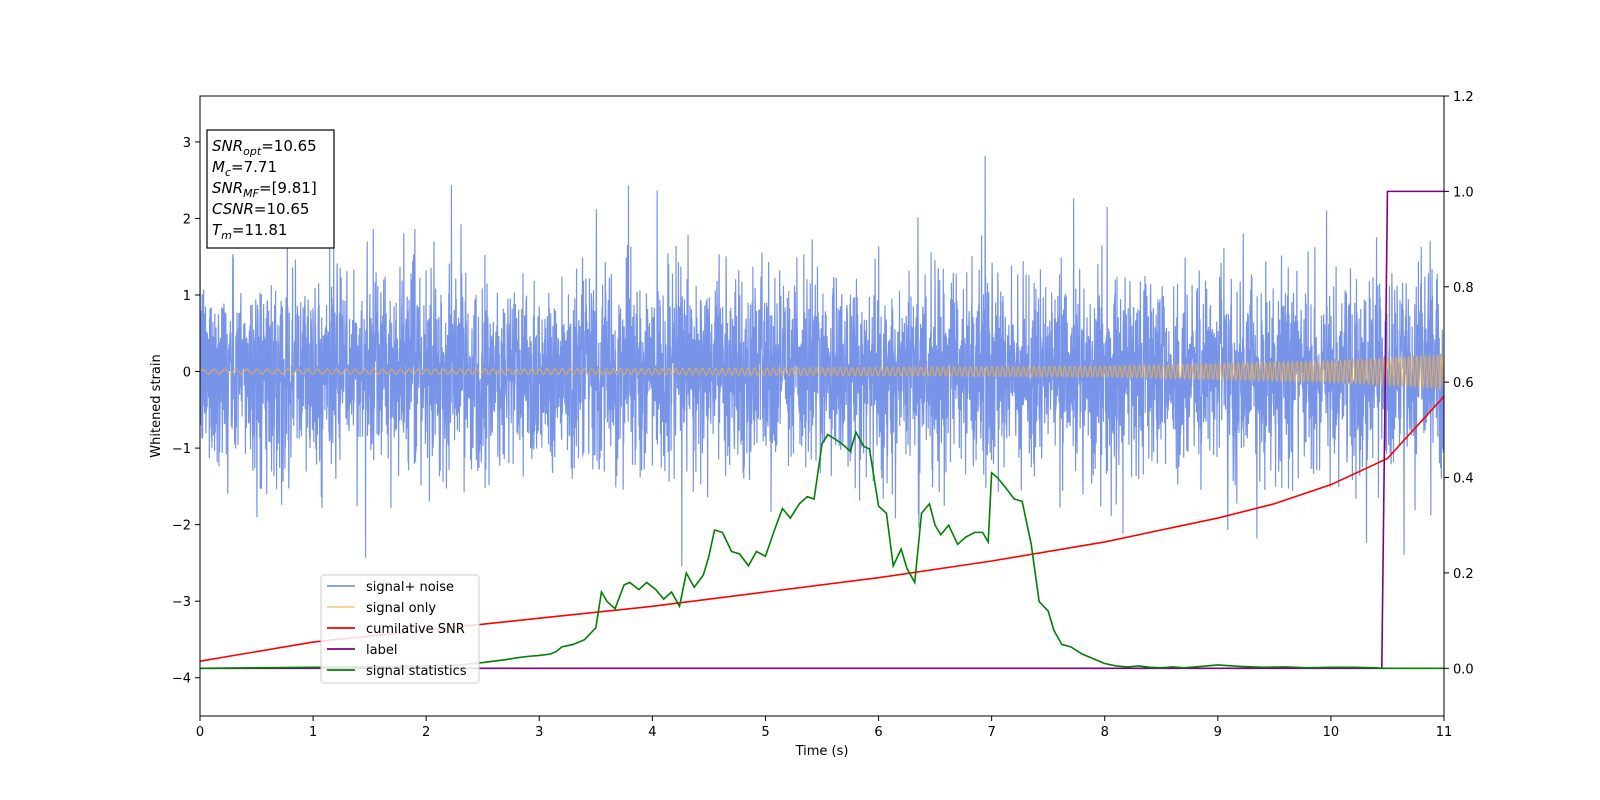 Image resolution: width=1600 pixels, height=800 pixels. I want to click on y2-tick-label: 0.8, so click(1463, 288).